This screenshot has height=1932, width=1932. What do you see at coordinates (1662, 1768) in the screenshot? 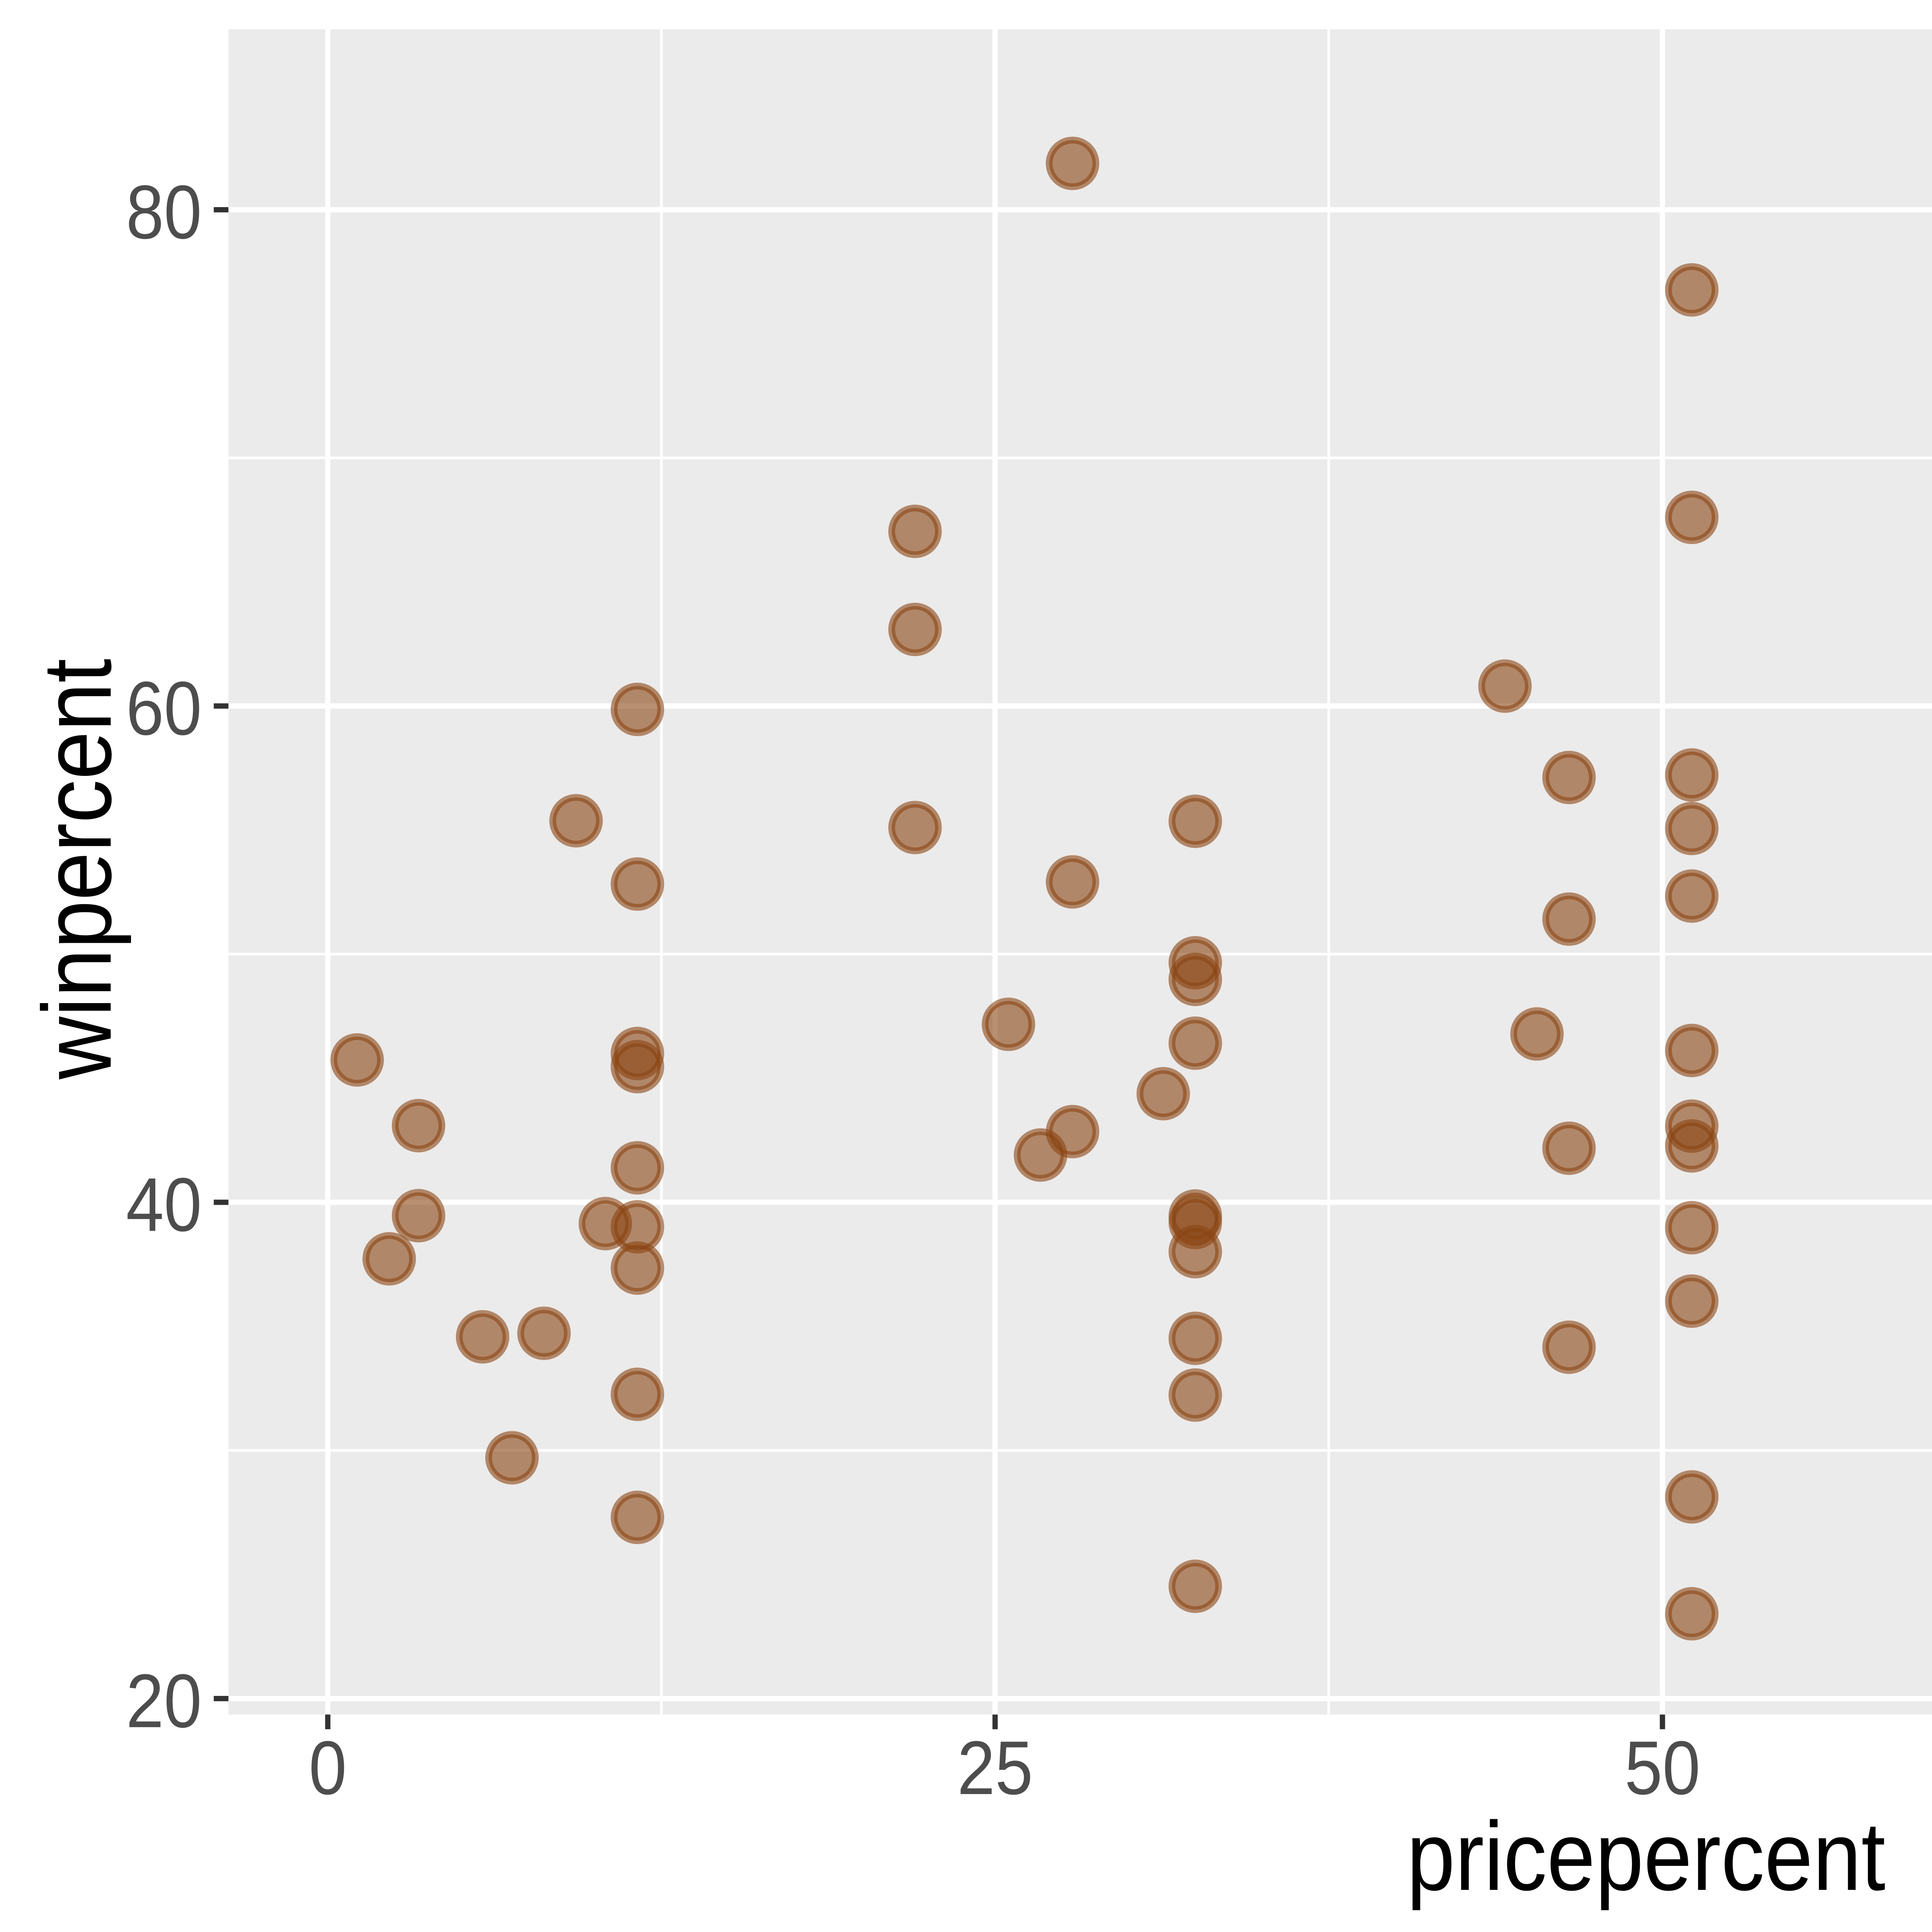
I see `svg-text: 50` at bounding box center [1662, 1768].